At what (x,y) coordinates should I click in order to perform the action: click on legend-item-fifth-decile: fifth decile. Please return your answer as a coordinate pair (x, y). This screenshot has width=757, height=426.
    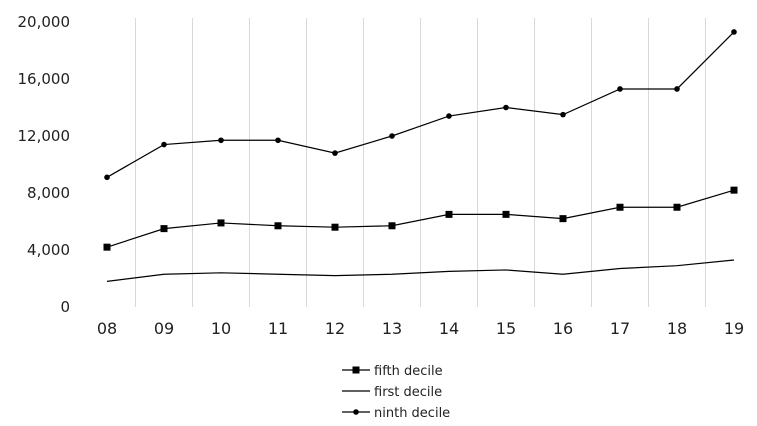
    Looking at the image, I should click on (392, 371).